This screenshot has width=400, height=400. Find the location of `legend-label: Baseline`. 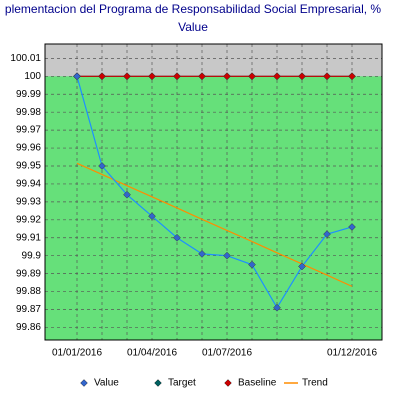

legend-label: Baseline is located at coordinates (257, 383).